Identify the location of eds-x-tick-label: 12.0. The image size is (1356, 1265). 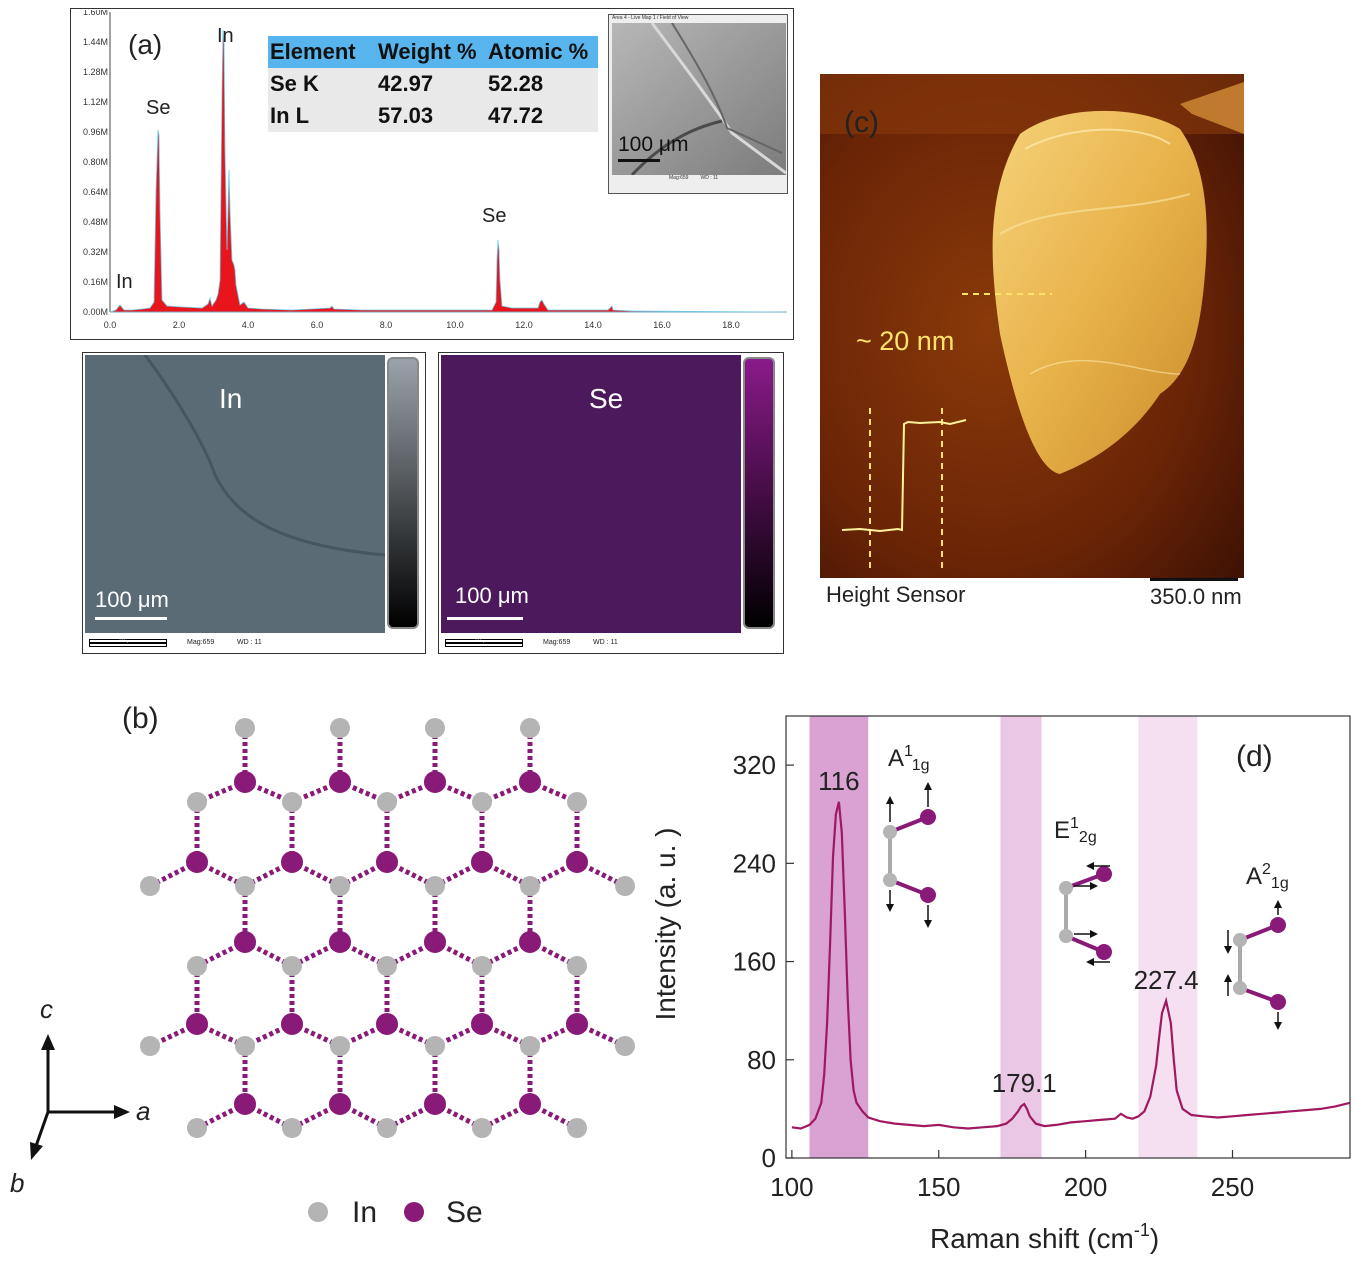
(524, 325).